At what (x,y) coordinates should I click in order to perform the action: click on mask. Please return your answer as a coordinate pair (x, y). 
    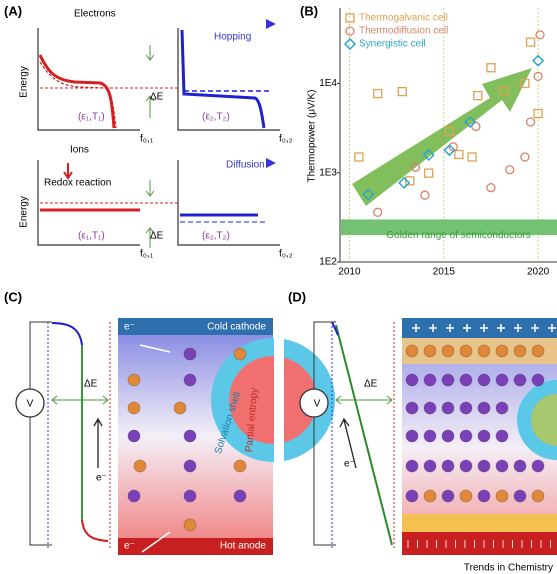
    Looking at the image, I should click on (279, 400).